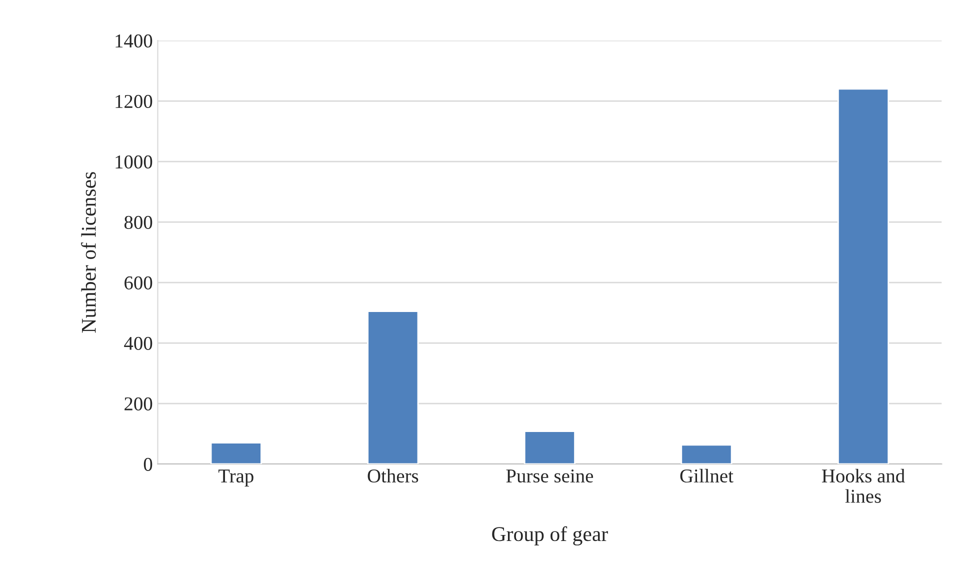  I want to click on y-tick-label: 0, so click(148, 464).